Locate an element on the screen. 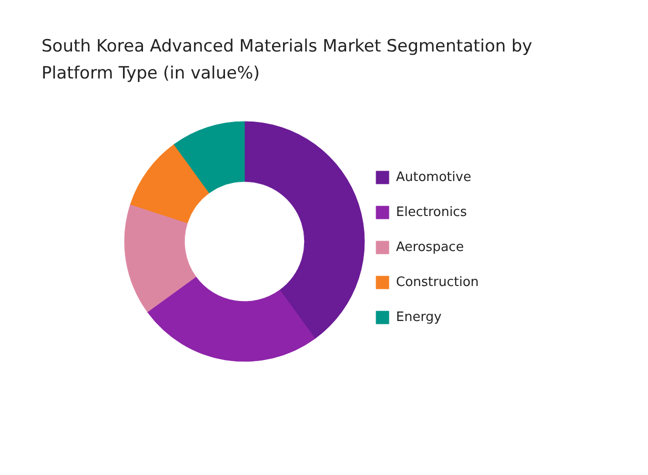 Image resolution: width=648 pixels, height=475 pixels. legend-label: Aerospace is located at coordinates (430, 247).